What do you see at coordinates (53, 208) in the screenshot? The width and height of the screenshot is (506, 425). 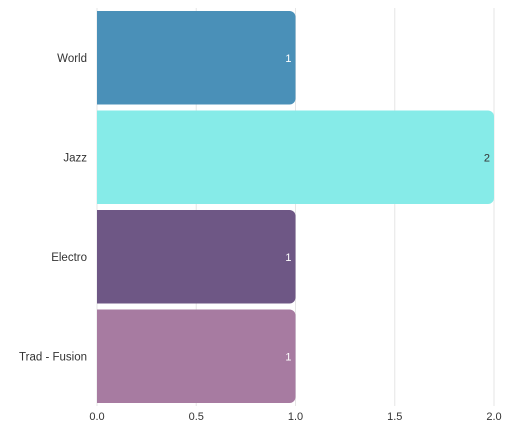 I see `category-labels: World Jazz Electro Trad - Fusion` at bounding box center [53, 208].